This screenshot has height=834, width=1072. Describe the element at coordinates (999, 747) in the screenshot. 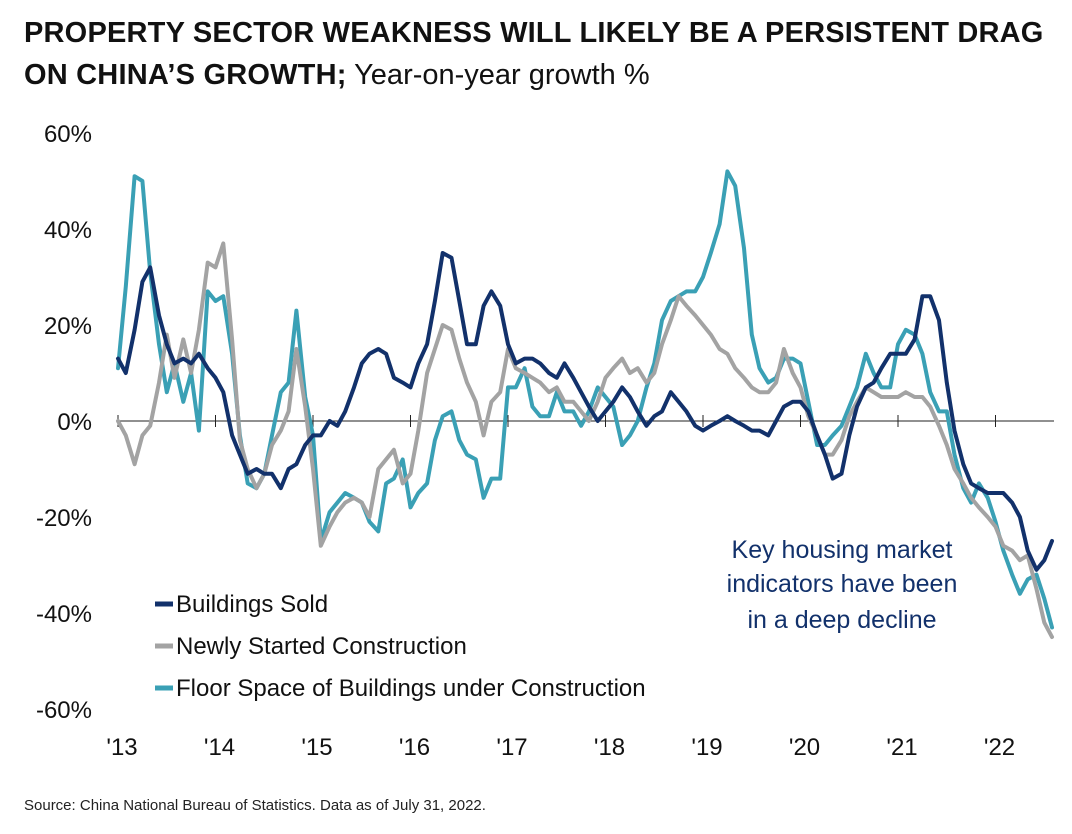

I see `x-tick-label: '22` at that location.